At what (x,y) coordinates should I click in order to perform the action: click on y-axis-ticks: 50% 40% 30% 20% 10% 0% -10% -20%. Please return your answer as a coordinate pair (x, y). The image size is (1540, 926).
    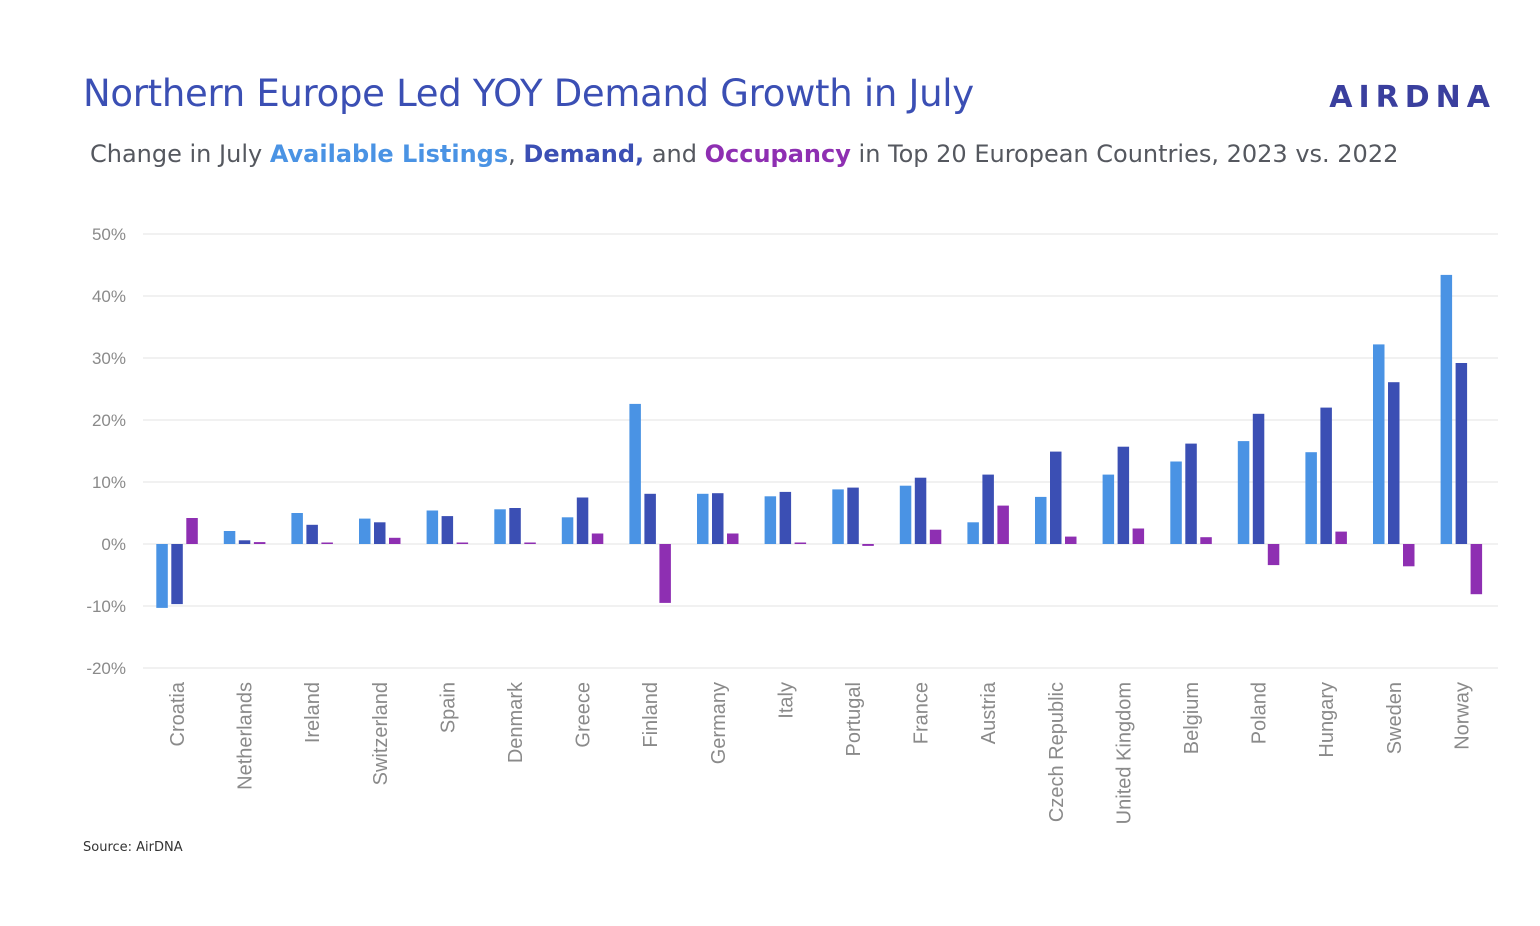
    Looking at the image, I should click on (106, 451).